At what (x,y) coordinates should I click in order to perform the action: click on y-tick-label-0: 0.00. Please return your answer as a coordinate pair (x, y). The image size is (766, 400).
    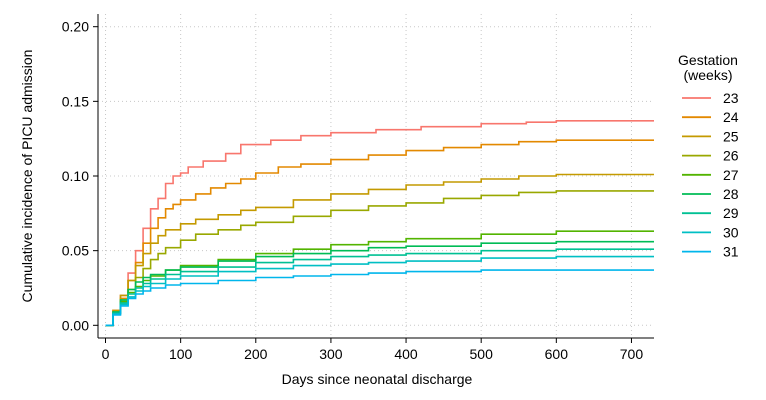
    Looking at the image, I should click on (75, 325).